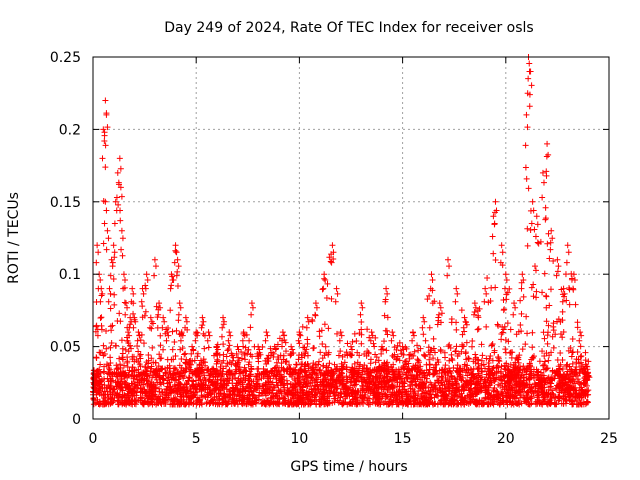  What do you see at coordinates (403, 439) in the screenshot?
I see `x-tick-label: 15` at bounding box center [403, 439].